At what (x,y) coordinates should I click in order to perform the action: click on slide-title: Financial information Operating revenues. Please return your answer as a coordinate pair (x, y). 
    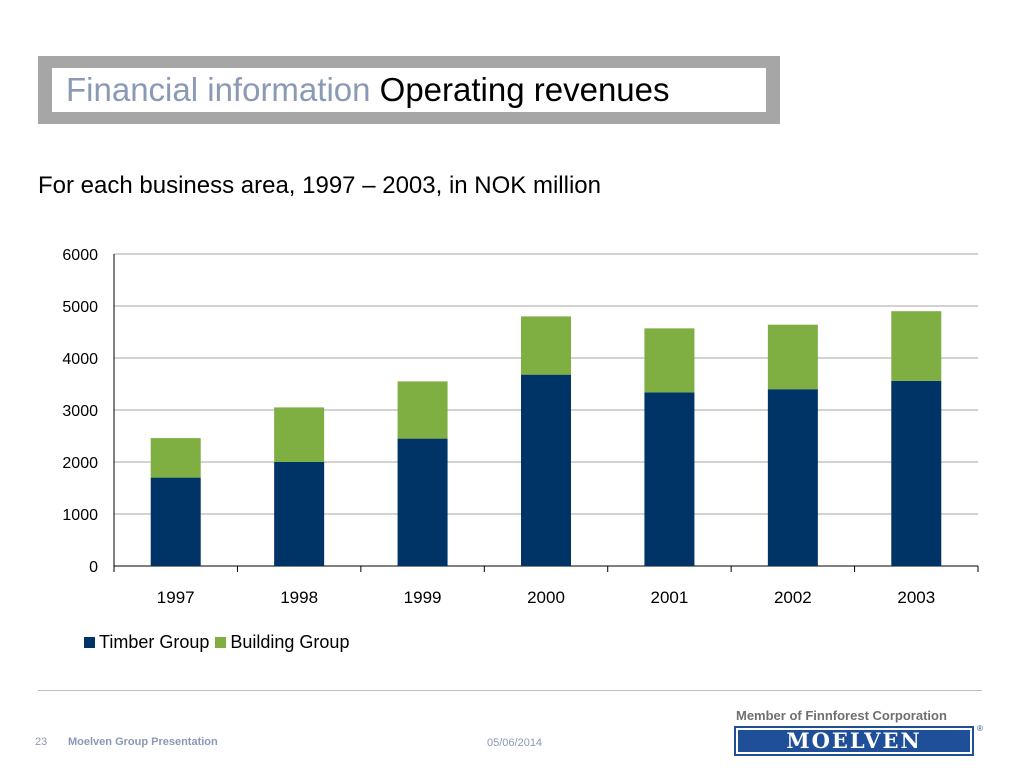
    Looking at the image, I should click on (409, 90).